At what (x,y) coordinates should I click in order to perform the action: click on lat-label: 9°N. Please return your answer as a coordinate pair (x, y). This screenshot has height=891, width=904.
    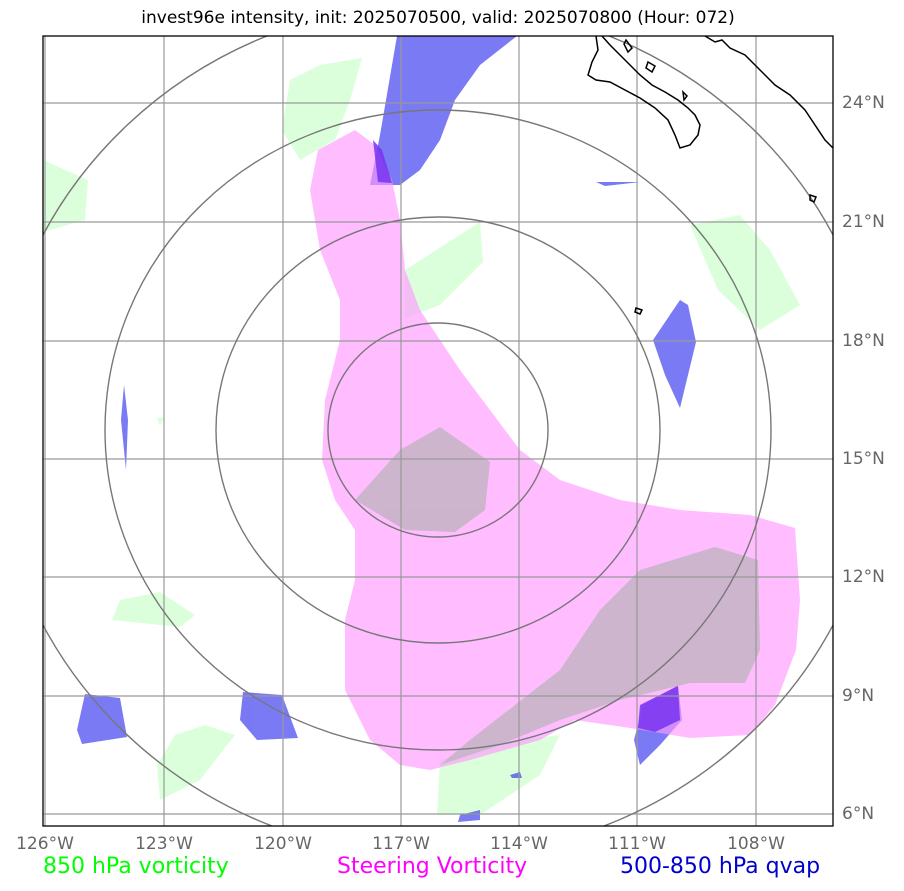
    Looking at the image, I should click on (858, 696).